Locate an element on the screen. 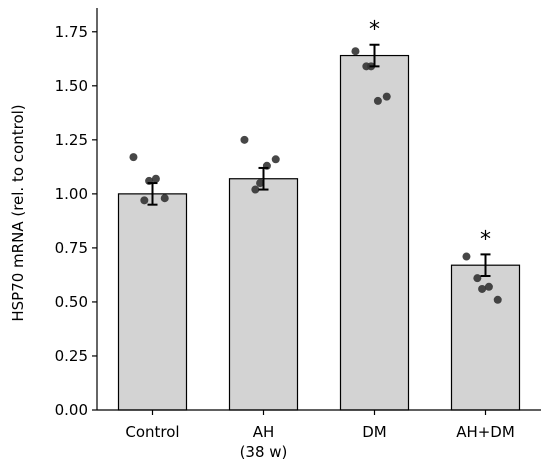 The height and width of the screenshot is (467, 550). y-axis-label: HSP70 mRNA (rel. to control) is located at coordinates (18, 212).